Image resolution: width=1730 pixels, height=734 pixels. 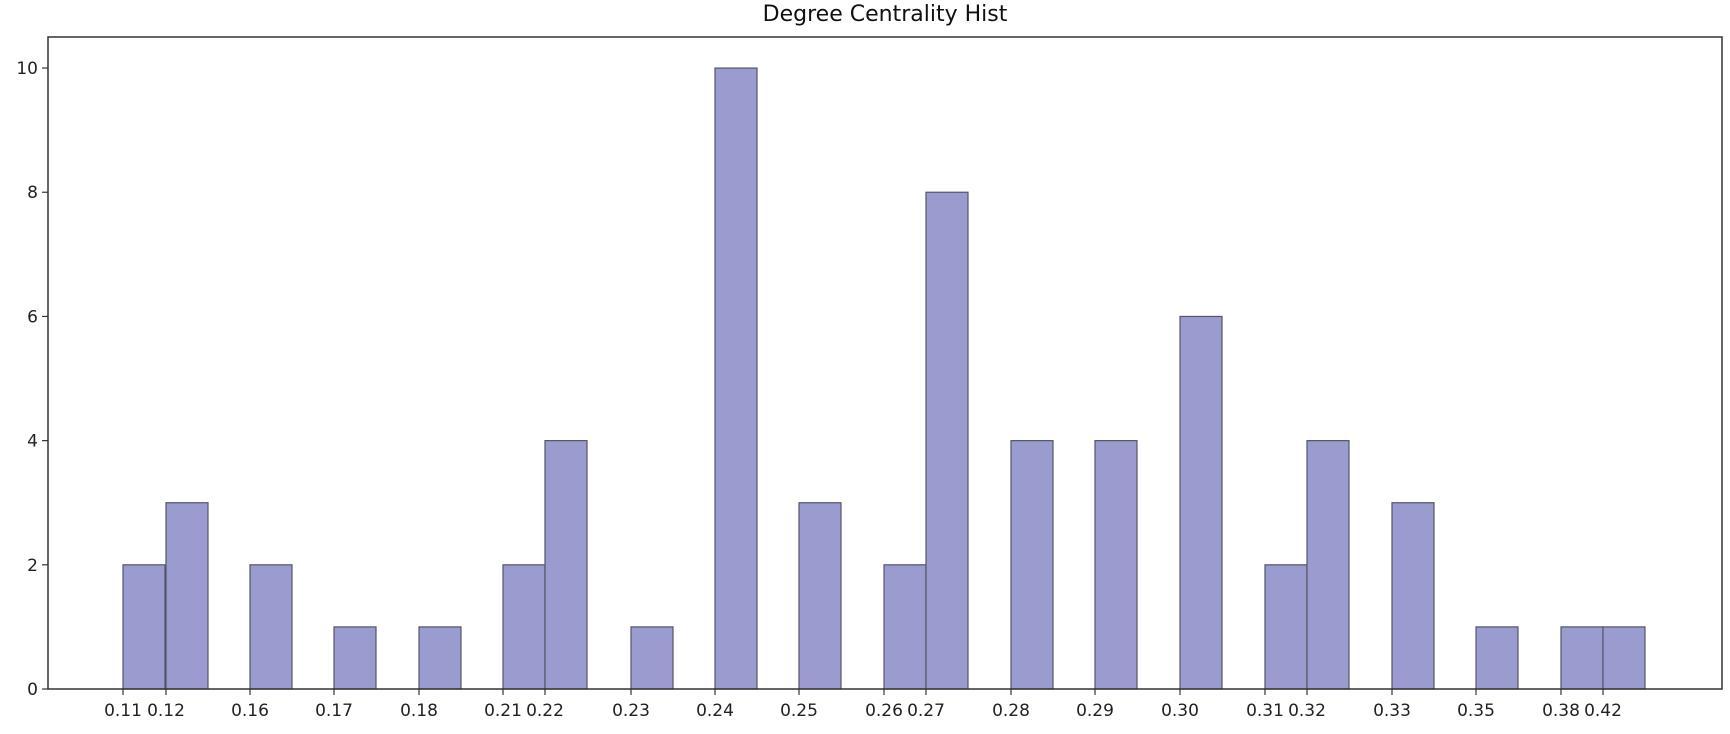 What do you see at coordinates (545, 711) in the screenshot?
I see `x-tick-label: 0.22` at bounding box center [545, 711].